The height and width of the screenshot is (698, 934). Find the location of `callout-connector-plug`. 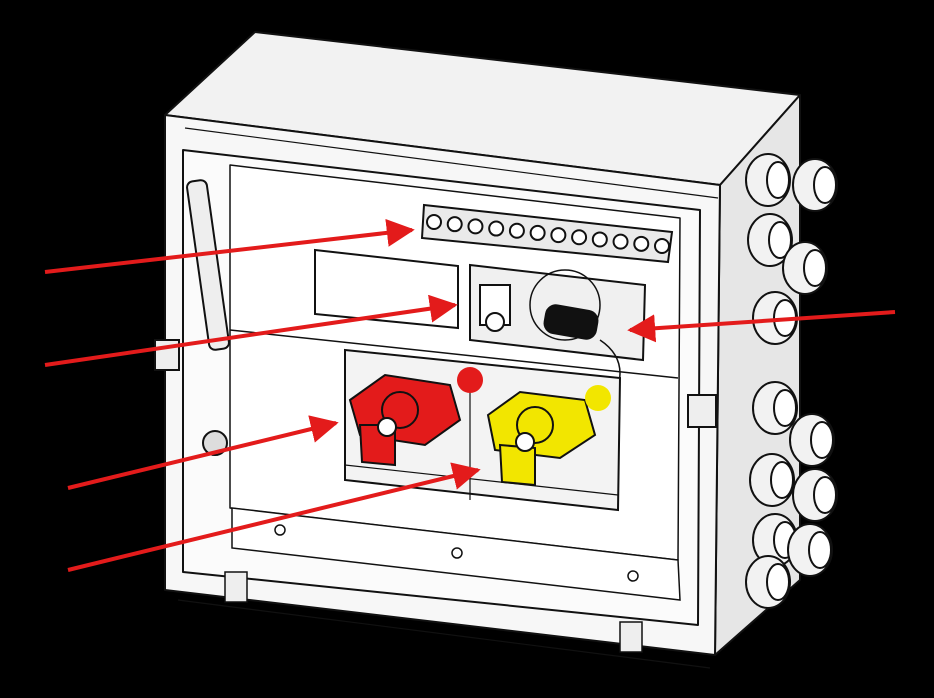

callout-connector-plug is located at coordinates (761, 326).